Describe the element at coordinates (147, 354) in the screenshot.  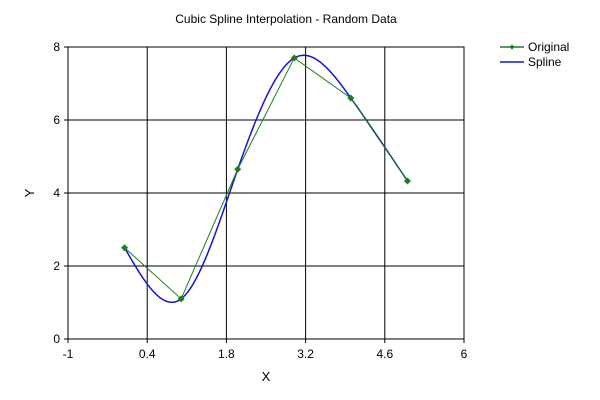
I see `x-tick-label: 0.4` at that location.